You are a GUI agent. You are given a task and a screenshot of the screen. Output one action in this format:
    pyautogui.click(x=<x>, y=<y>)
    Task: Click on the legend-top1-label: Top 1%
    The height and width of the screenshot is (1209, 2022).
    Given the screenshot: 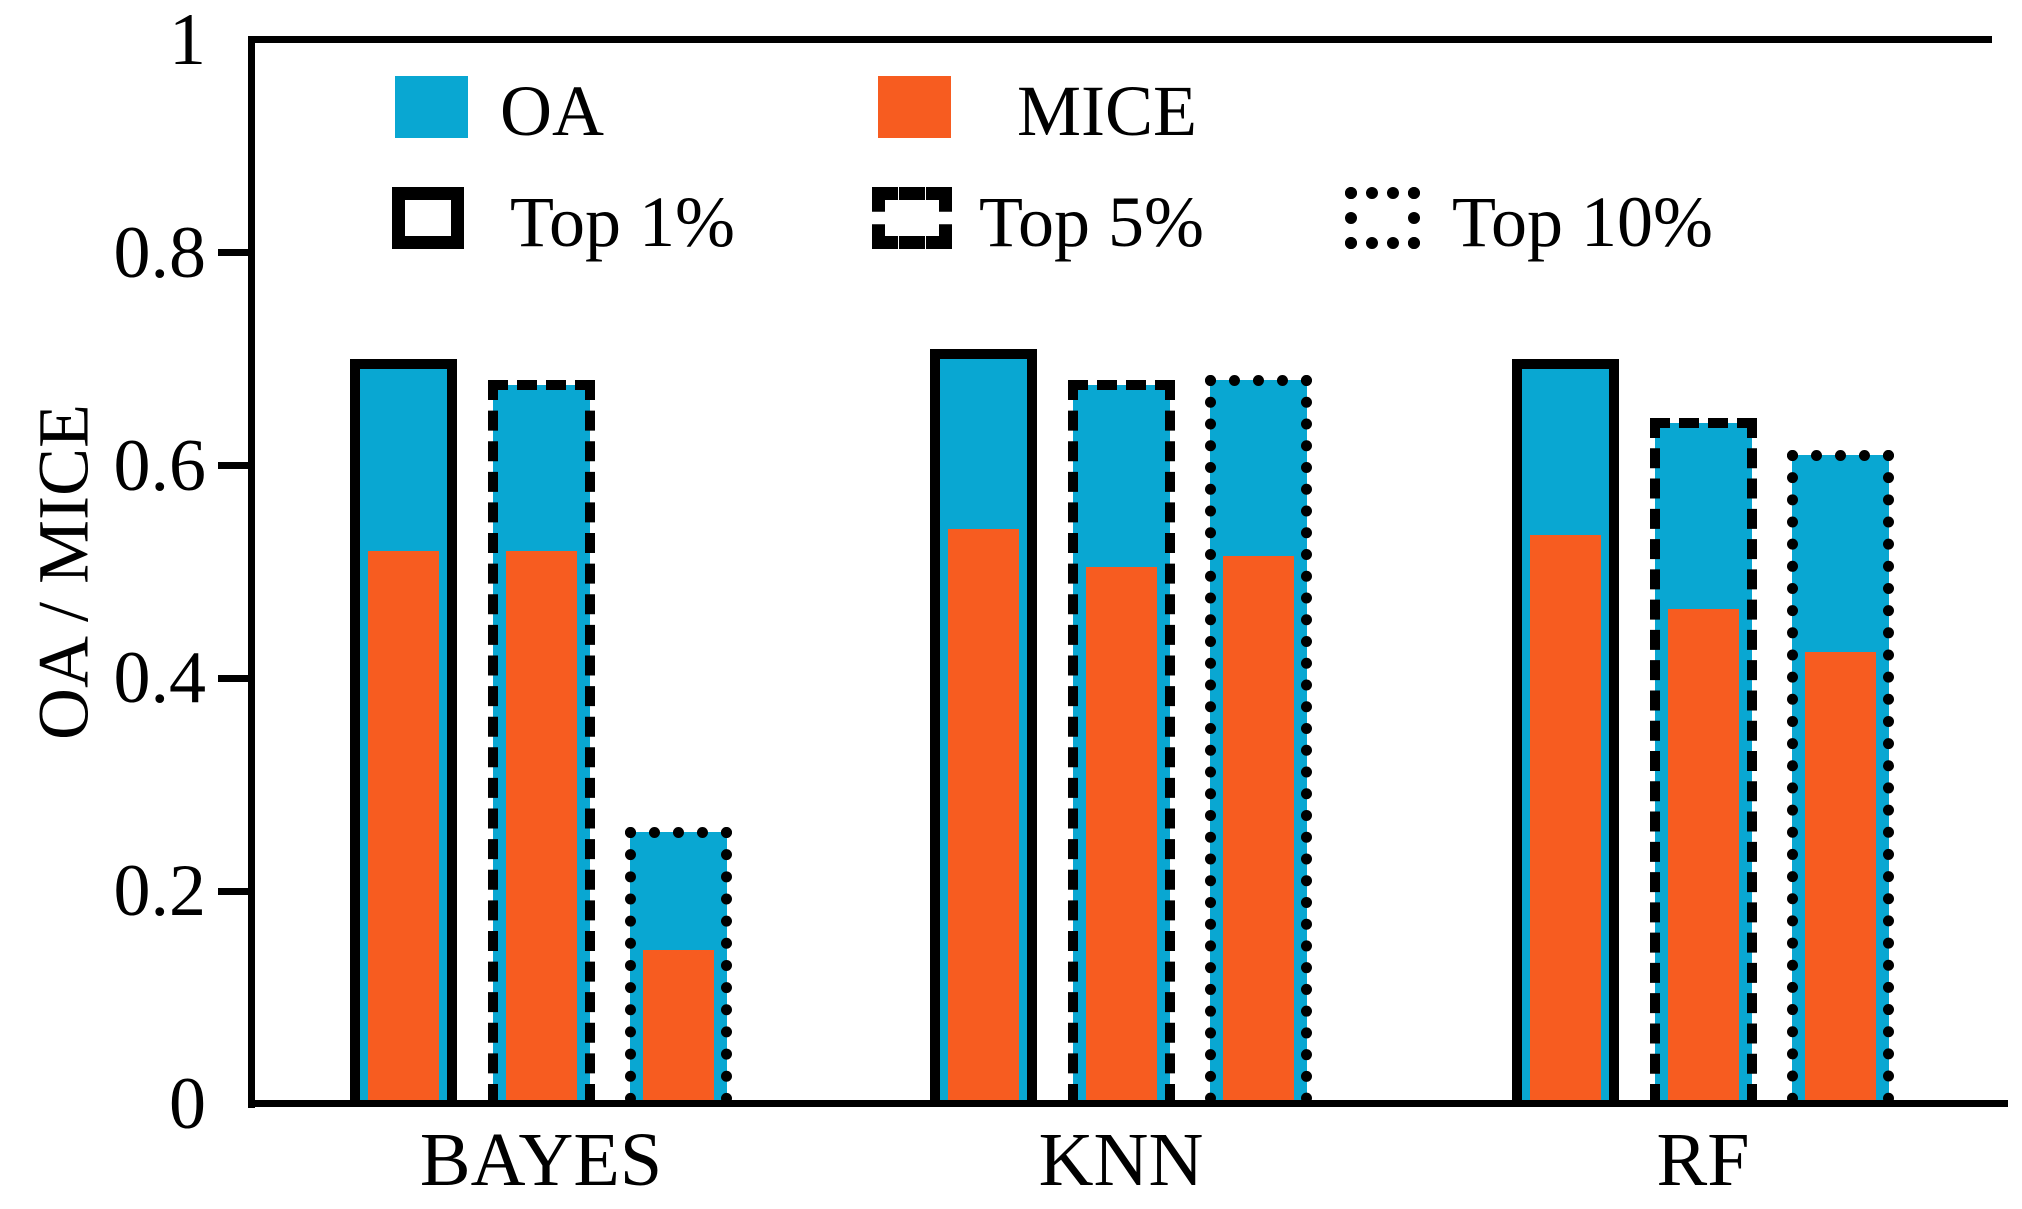 What is the action you would take?
    pyautogui.click(x=622, y=222)
    